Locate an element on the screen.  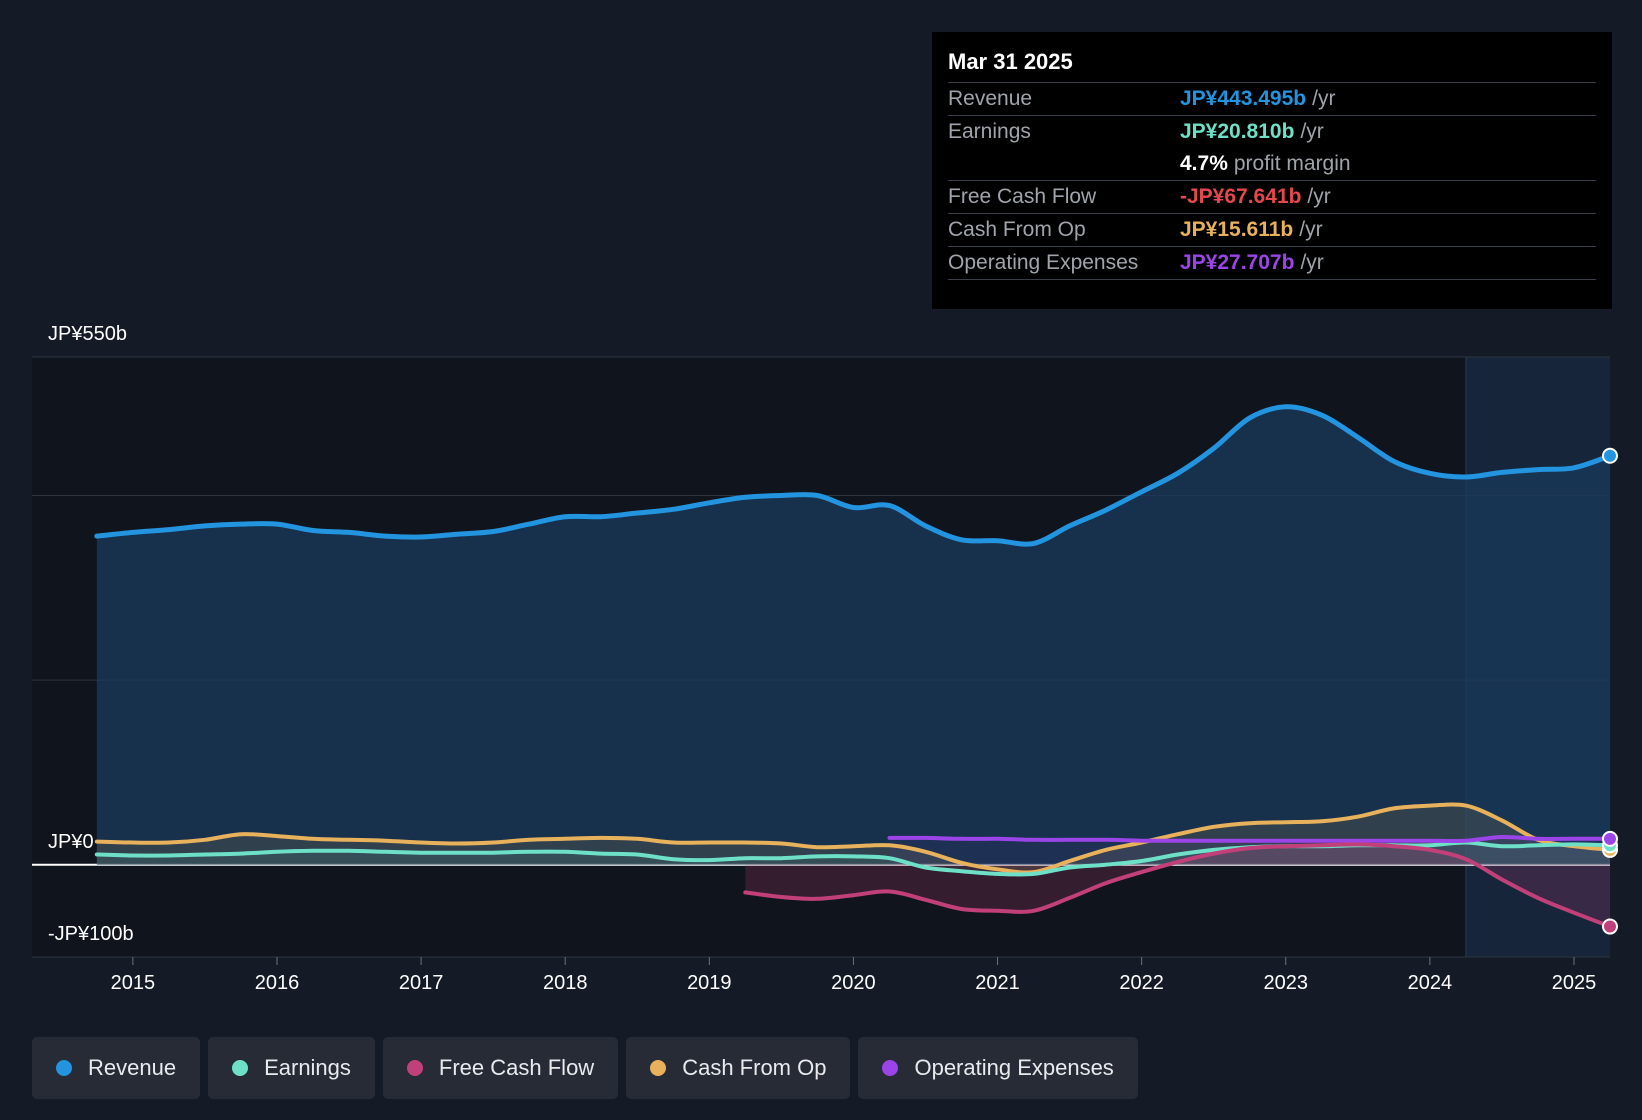
legend-item-revenue: Revenue is located at coordinates (116, 1068).